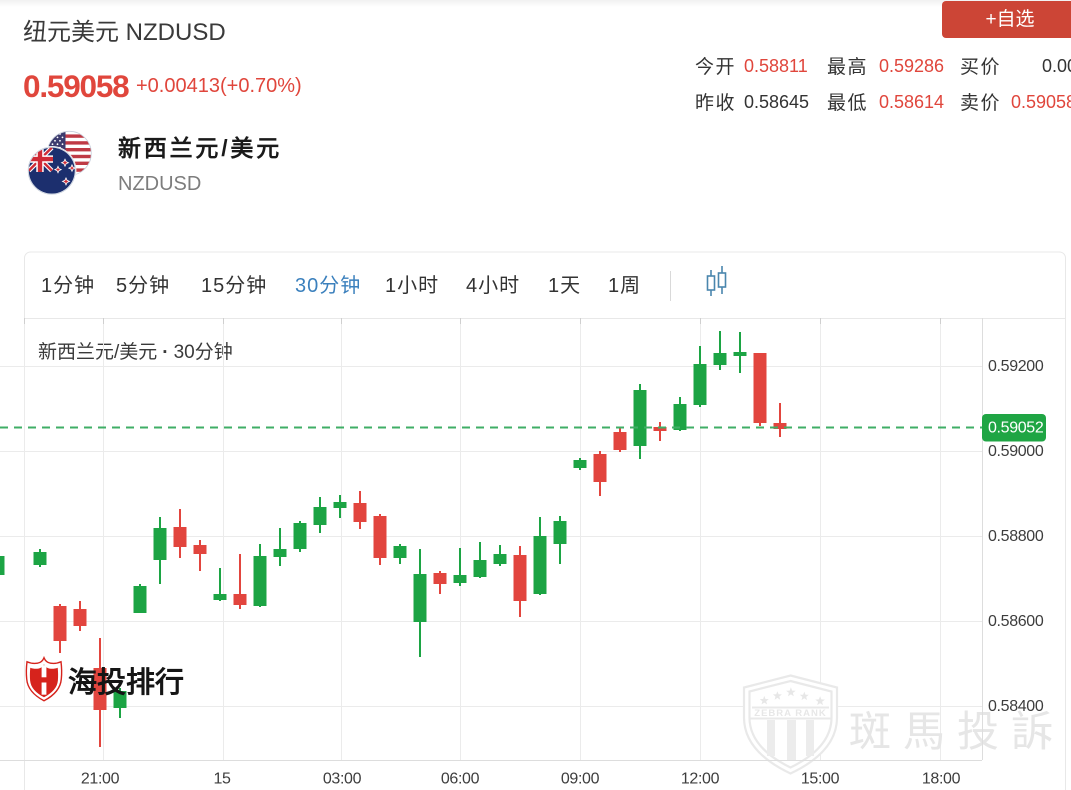  Describe the element at coordinates (100, 779) in the screenshot. I see `svg-text: 21:00` at that location.